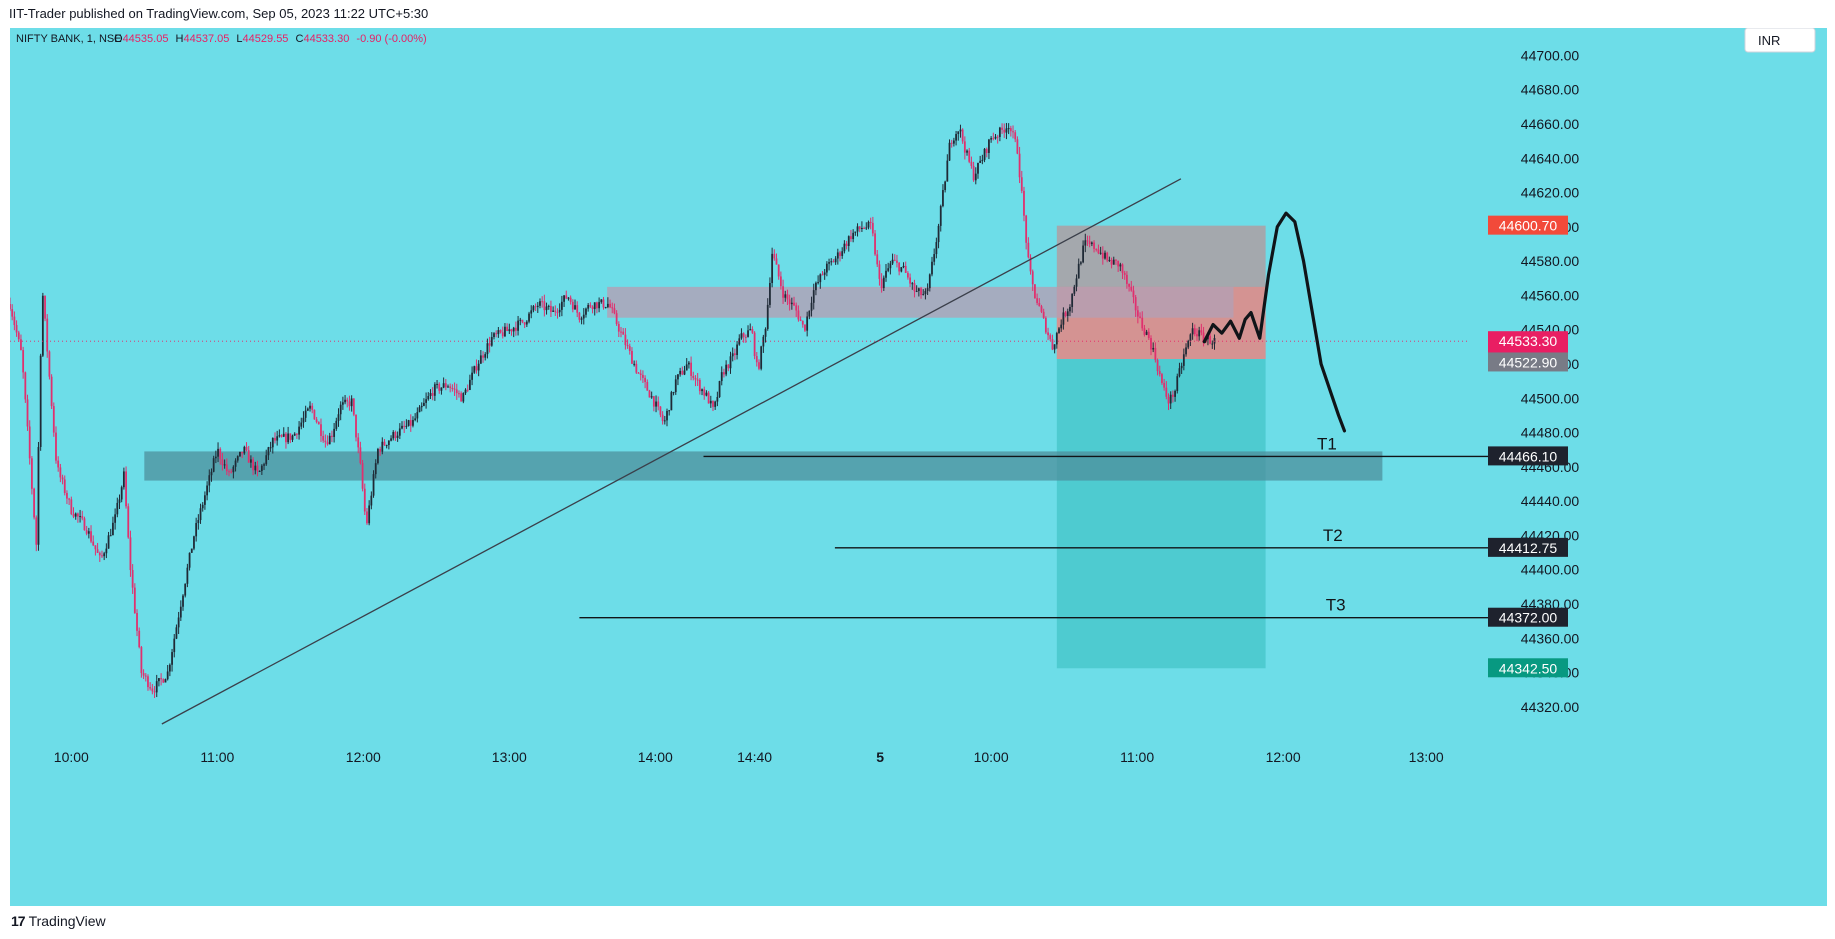 This screenshot has height=939, width=1835. Describe the element at coordinates (1769, 40) in the screenshot. I see `currency-label: INR` at that location.